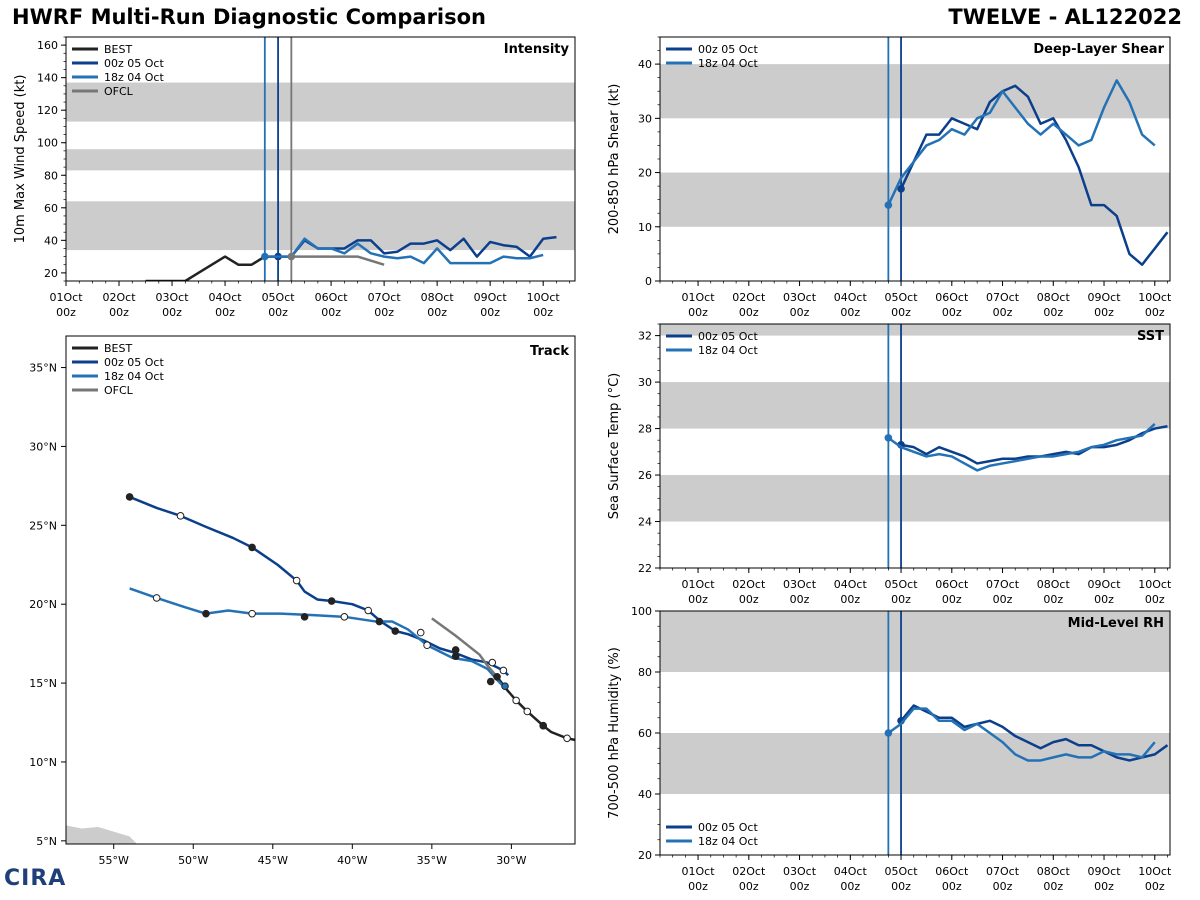 The width and height of the screenshot is (1200, 900). What do you see at coordinates (193, 860) in the screenshot?
I see `x-tick-label: 50°W` at bounding box center [193, 860].